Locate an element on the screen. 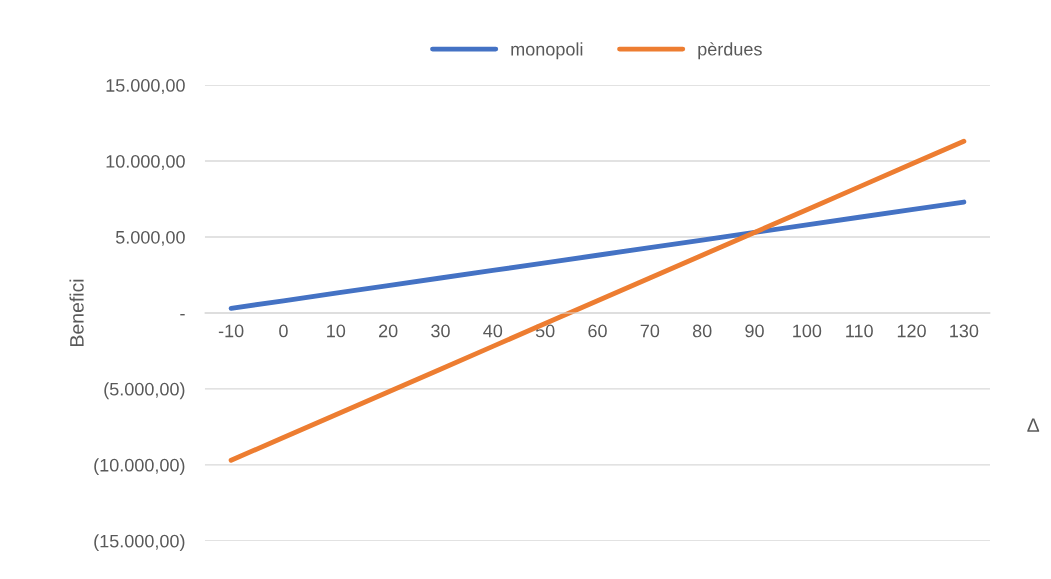  y-axis-title: Benefici is located at coordinates (76, 312).